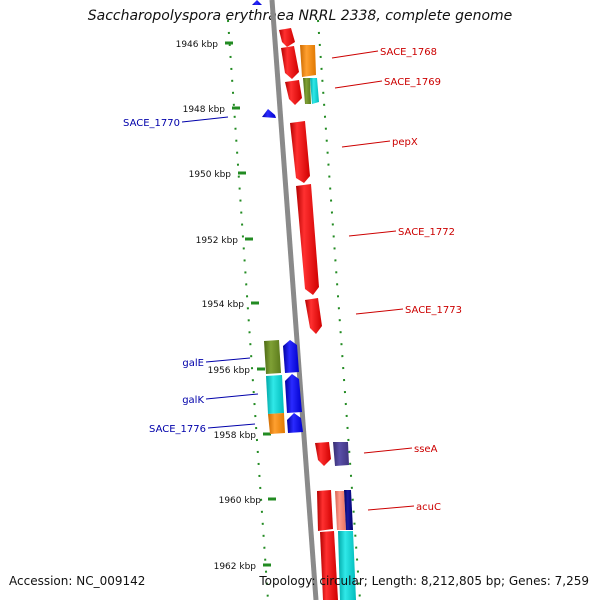 The height and width of the screenshot is (600, 600). Describe the element at coordinates (408, 52) in the screenshot. I see `forward-gene-label: SACE_1768` at that location.